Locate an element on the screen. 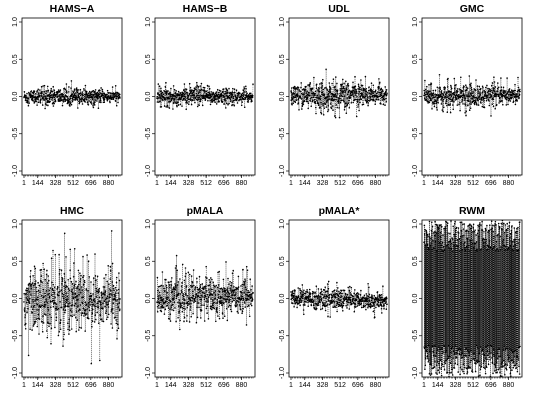  panel-8: RWM -1.0 -0.5 0.0 0.5 1.0 1 144 328 512 696 880 is located at coordinates (467, 297).